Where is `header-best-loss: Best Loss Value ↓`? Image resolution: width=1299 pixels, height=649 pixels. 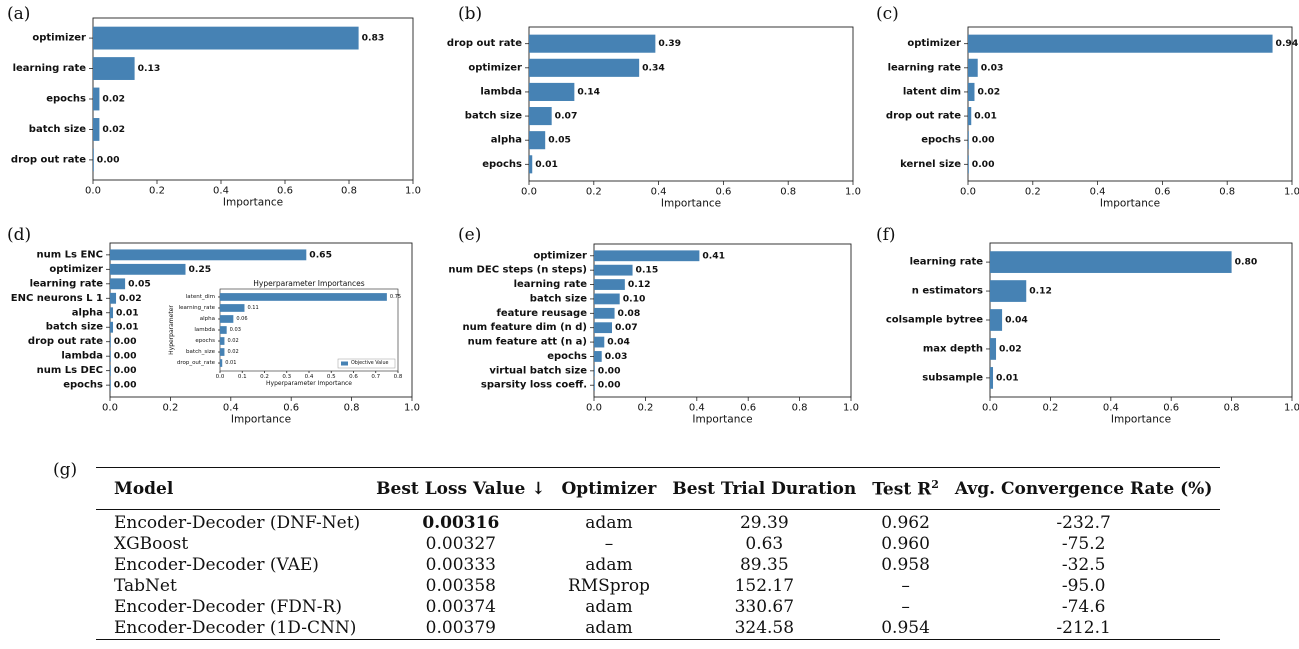 header-best-loss: Best Loss Value ↓ is located at coordinates (461, 488).